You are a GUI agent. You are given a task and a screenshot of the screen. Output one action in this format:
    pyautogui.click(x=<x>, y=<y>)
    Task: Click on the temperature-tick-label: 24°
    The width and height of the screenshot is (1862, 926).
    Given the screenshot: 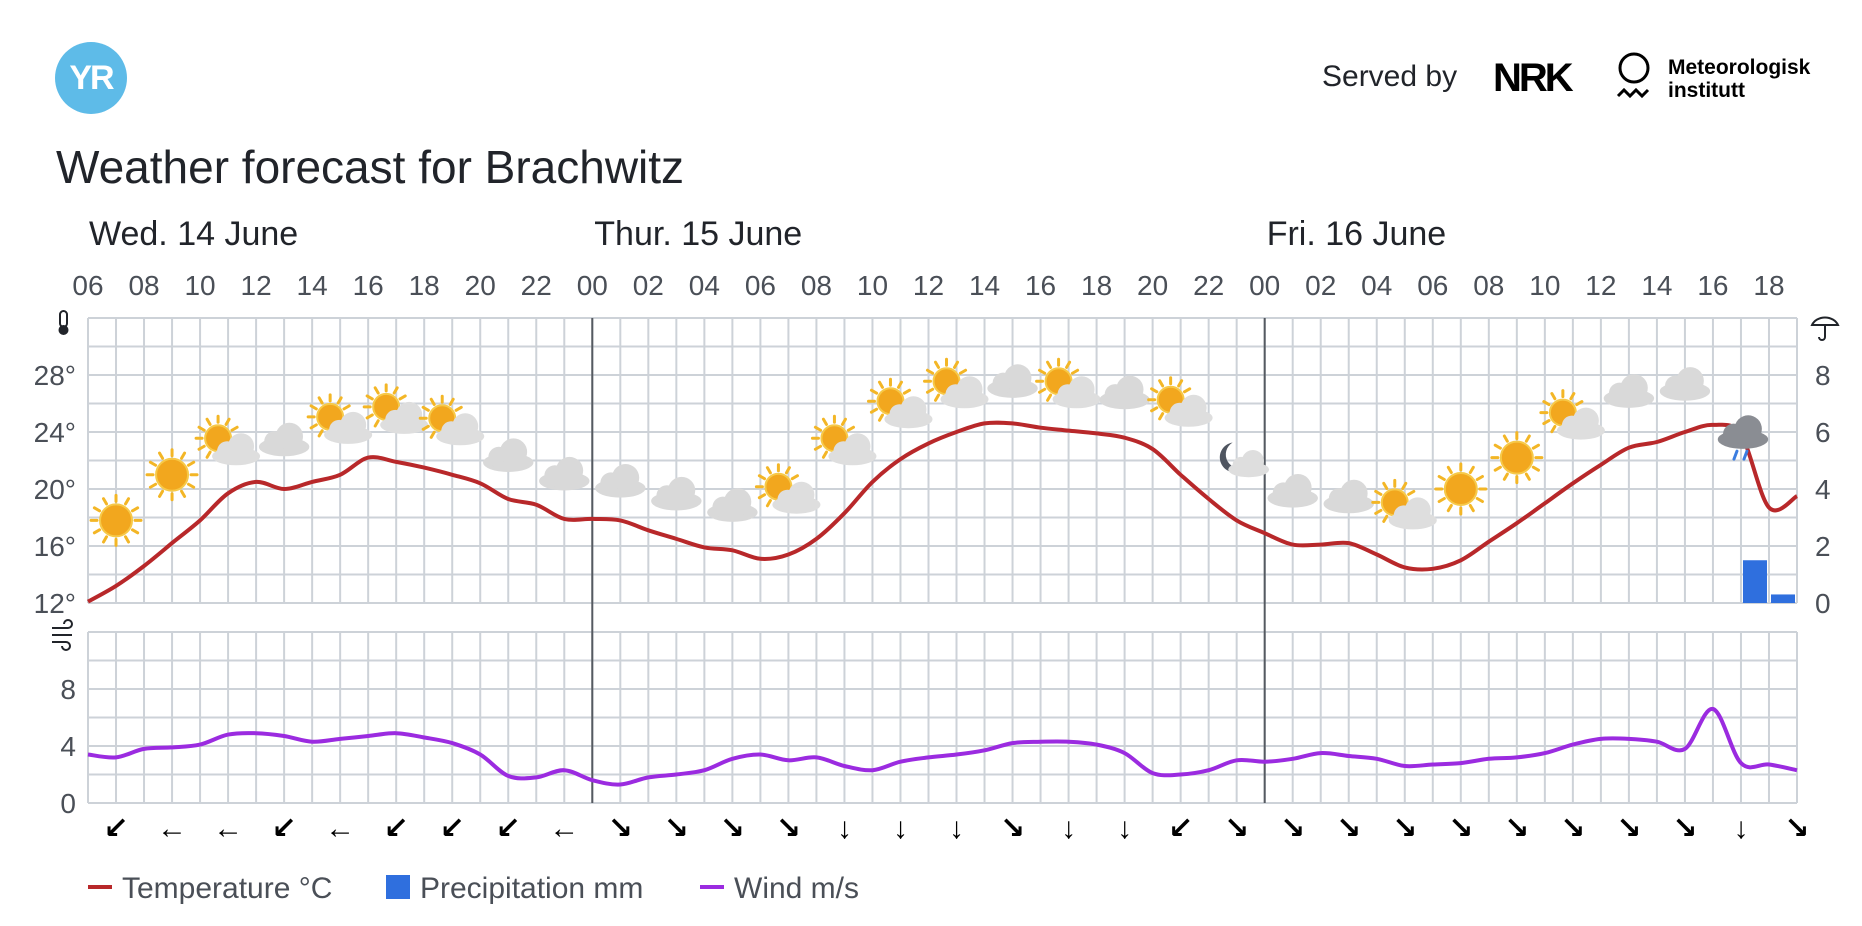 What is the action you would take?
    pyautogui.click(x=55, y=432)
    